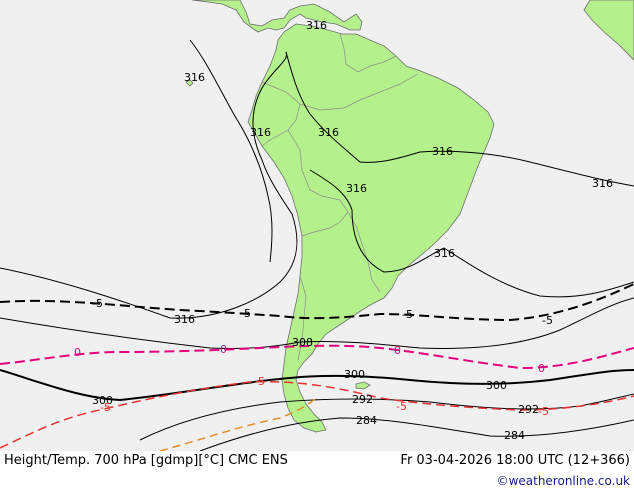 The width and height of the screenshot is (634, 490). I want to click on isotherm-minus5-north, so click(317, 302).